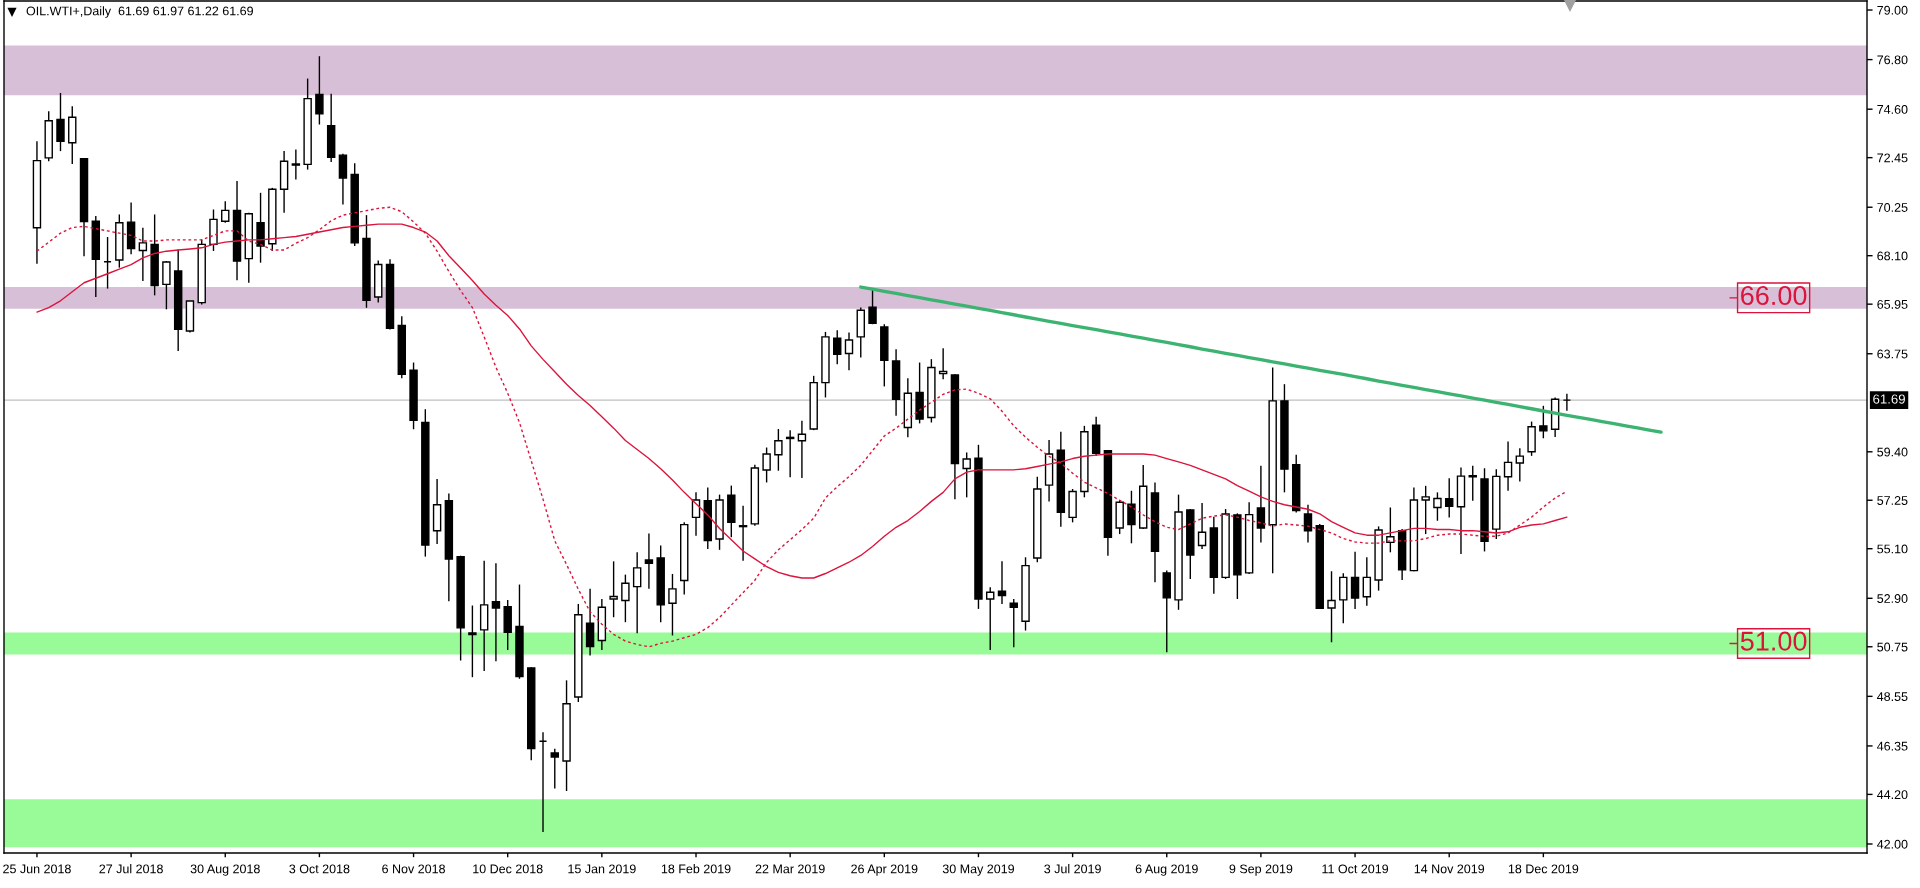  What do you see at coordinates (225, 870) in the screenshot?
I see `x-tick-label: 30 Aug 2018` at bounding box center [225, 870].